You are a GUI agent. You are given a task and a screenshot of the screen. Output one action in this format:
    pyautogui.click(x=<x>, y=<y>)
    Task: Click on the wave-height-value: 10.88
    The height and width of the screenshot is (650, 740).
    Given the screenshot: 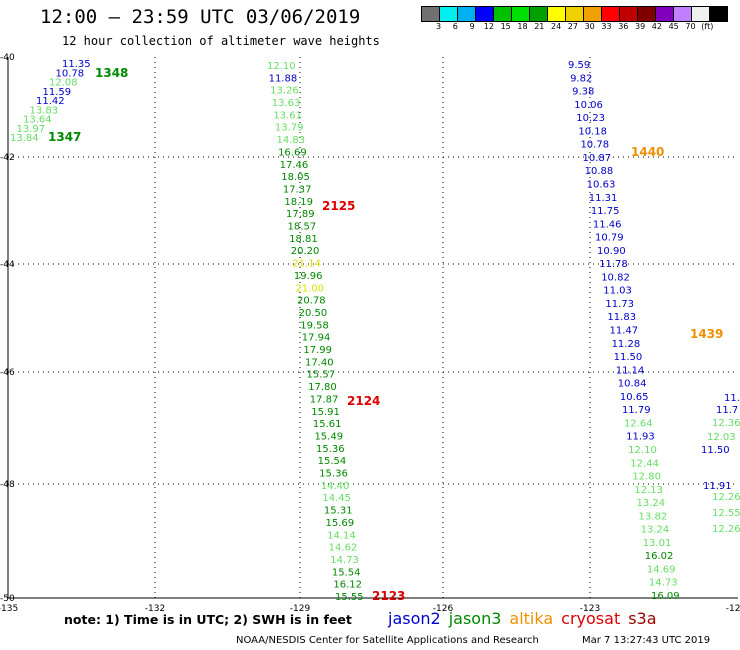 What is the action you would take?
    pyautogui.click(x=599, y=171)
    